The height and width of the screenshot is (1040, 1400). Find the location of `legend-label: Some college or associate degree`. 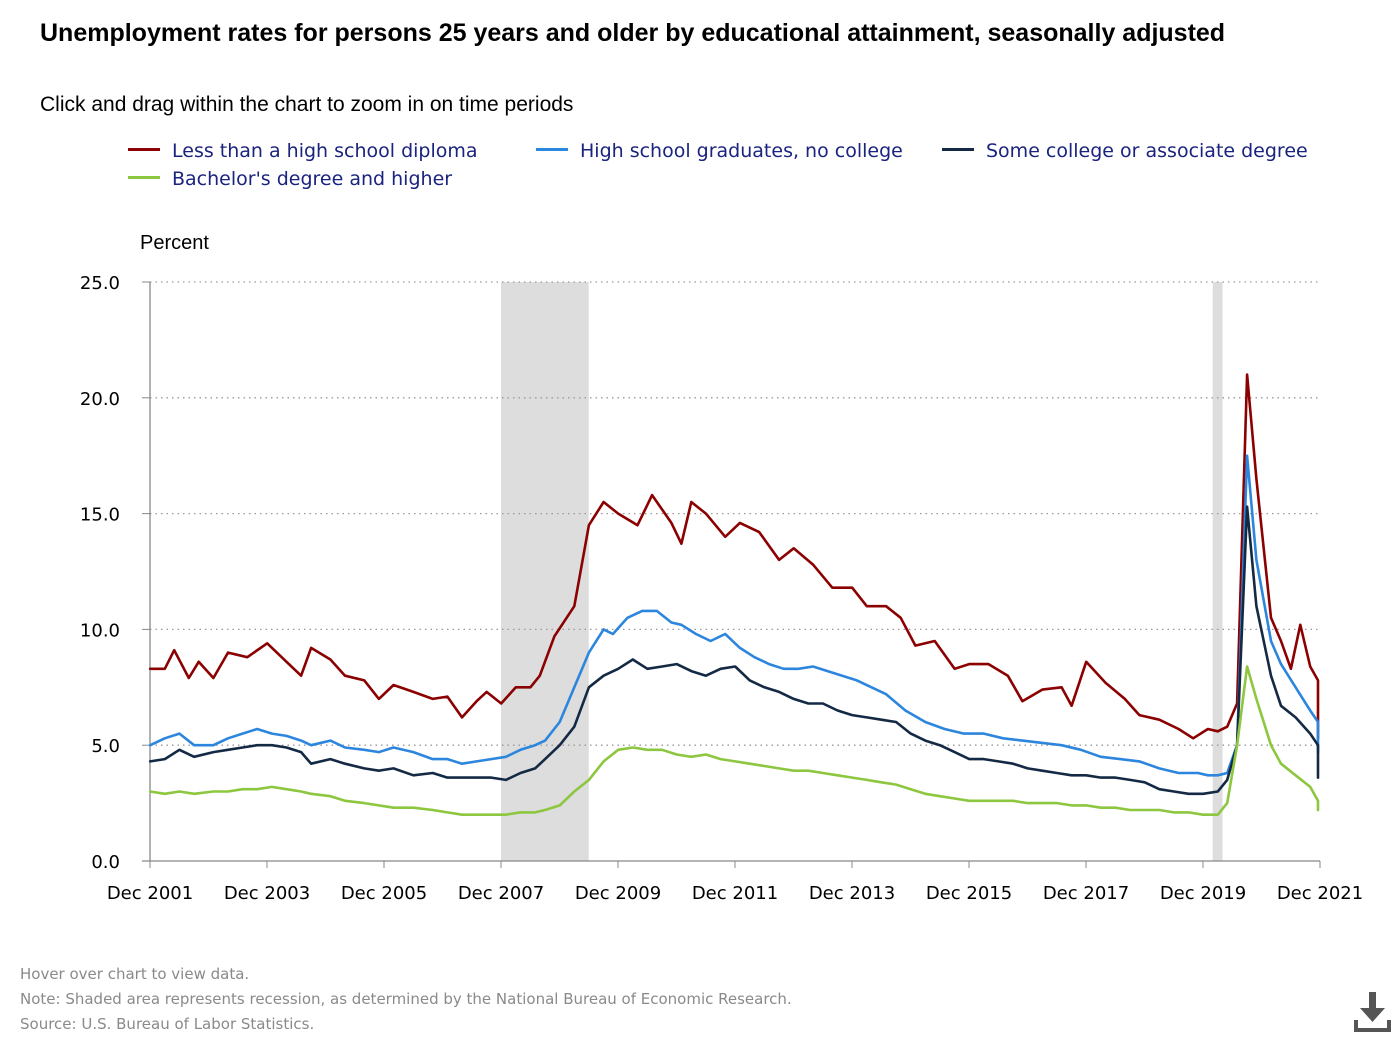

legend-label: Some college or associate degree is located at coordinates (1147, 151).